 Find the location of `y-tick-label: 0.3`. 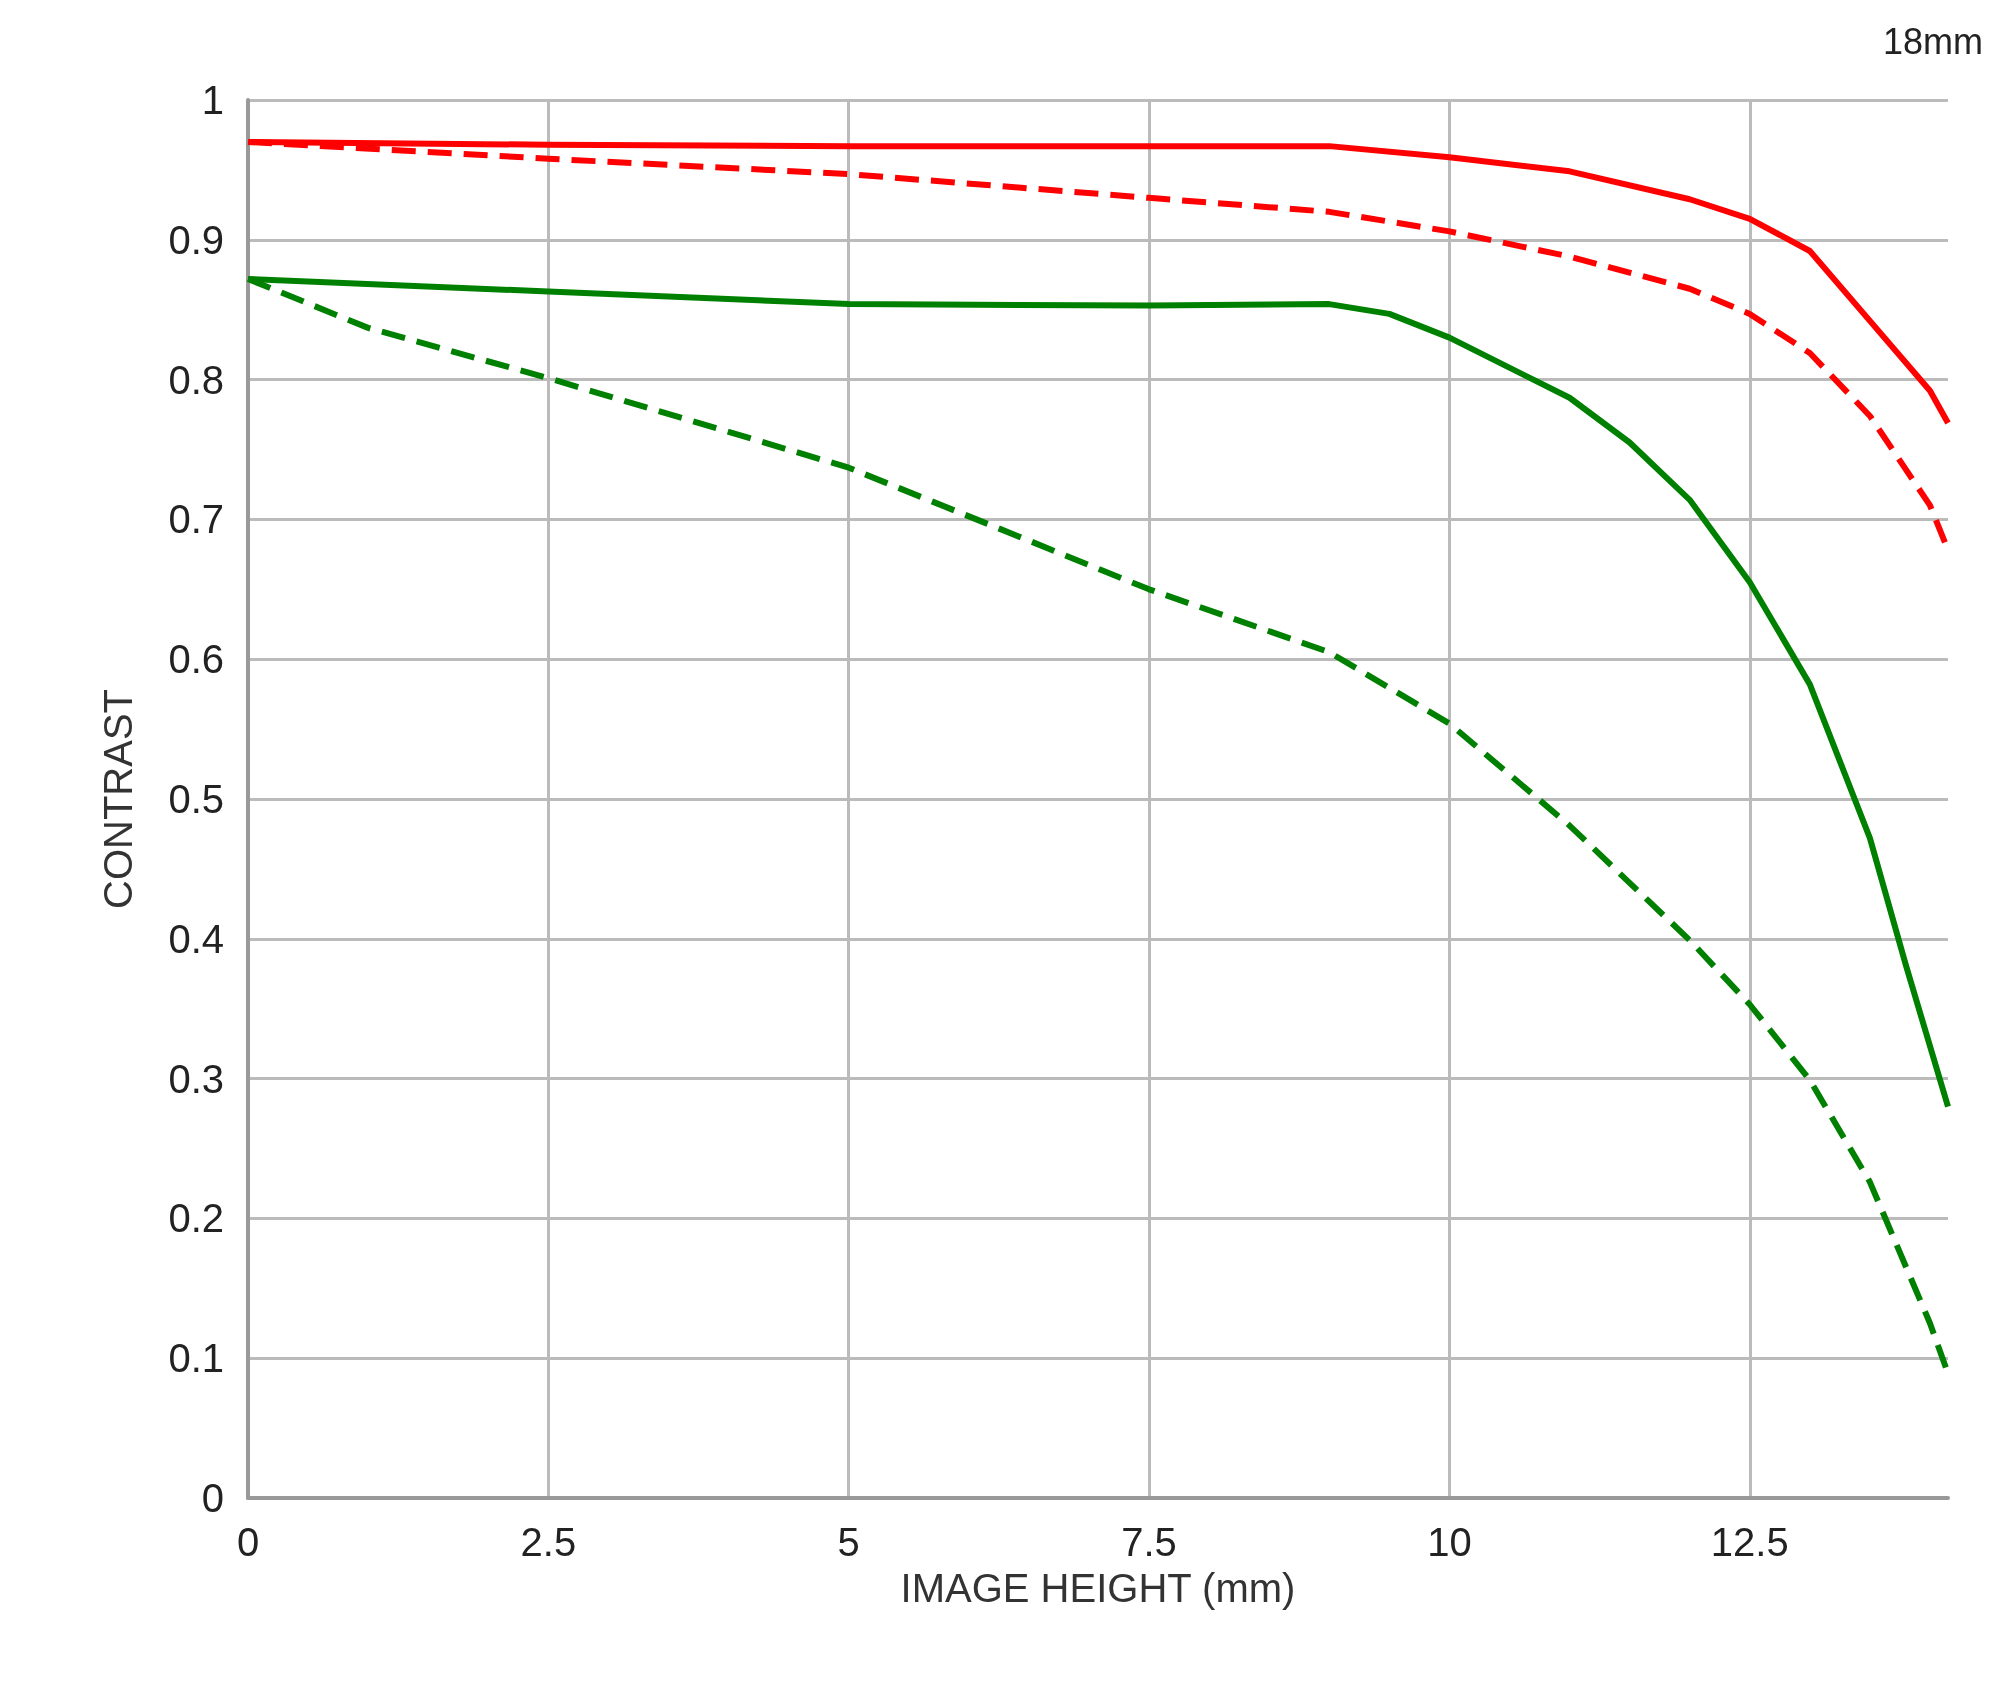

y-tick-label: 0.3 is located at coordinates (196, 1078).